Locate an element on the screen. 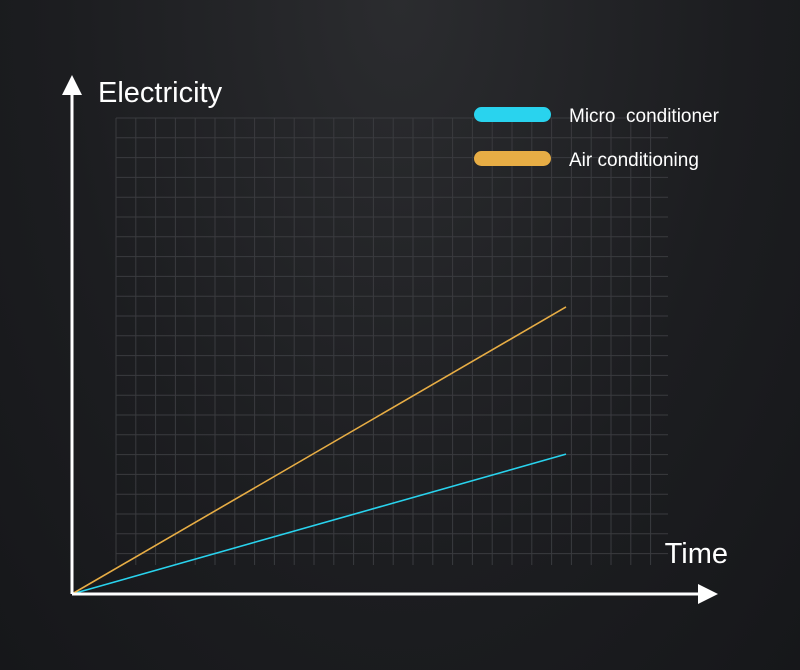 This screenshot has width=800, height=670. legend-item-air-conditioning: Air conditioning is located at coordinates (586, 160).